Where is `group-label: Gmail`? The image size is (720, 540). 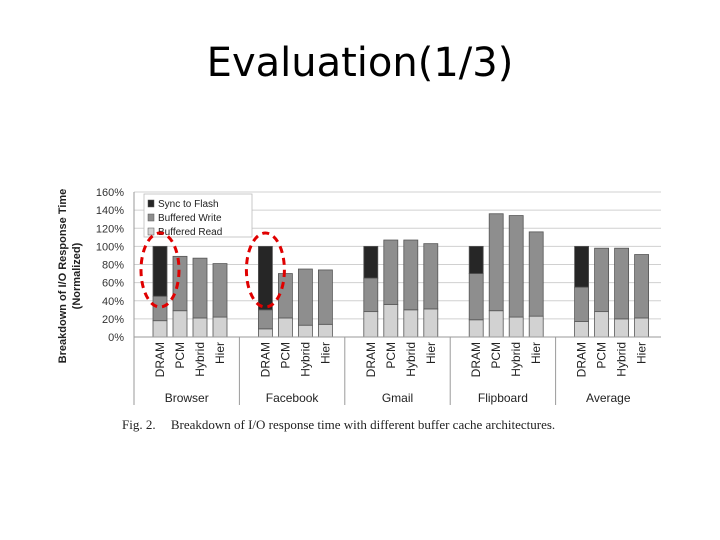
group-label: Gmail is located at coordinates (397, 398).